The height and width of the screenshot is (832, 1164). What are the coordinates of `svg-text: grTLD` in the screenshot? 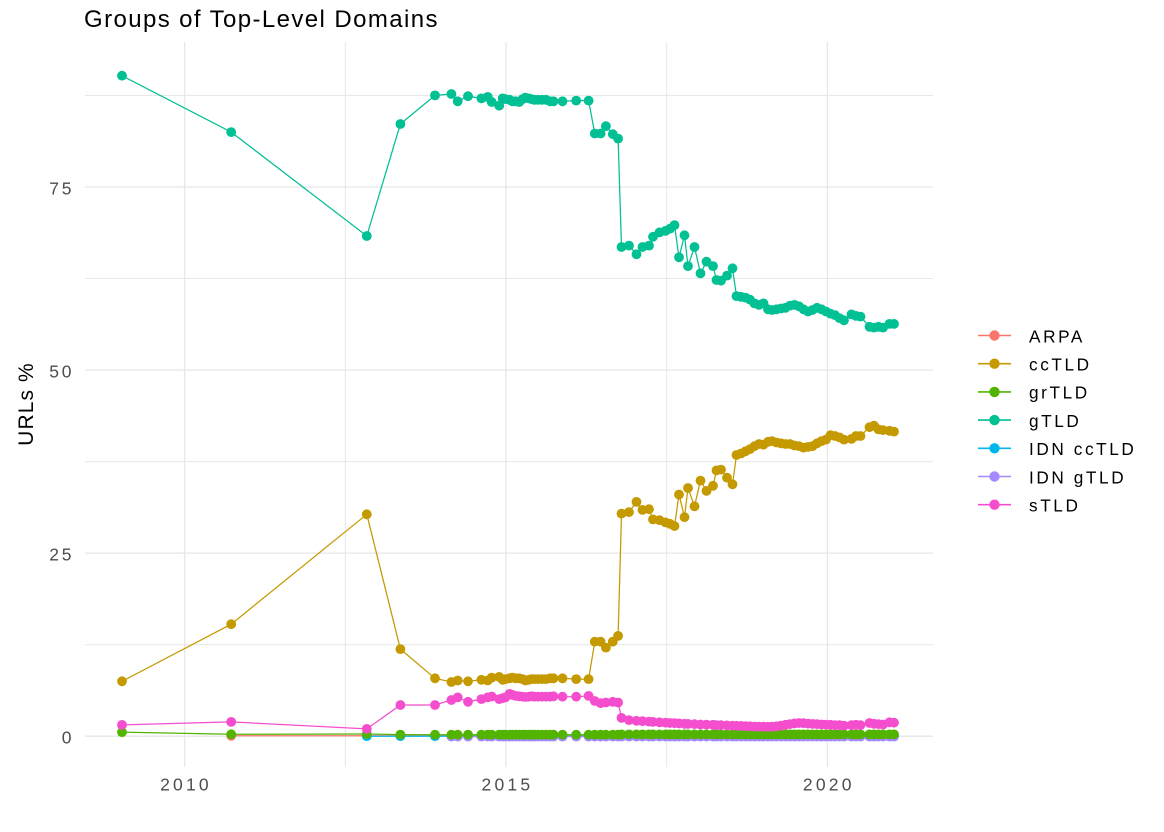 It's located at (1059, 393).